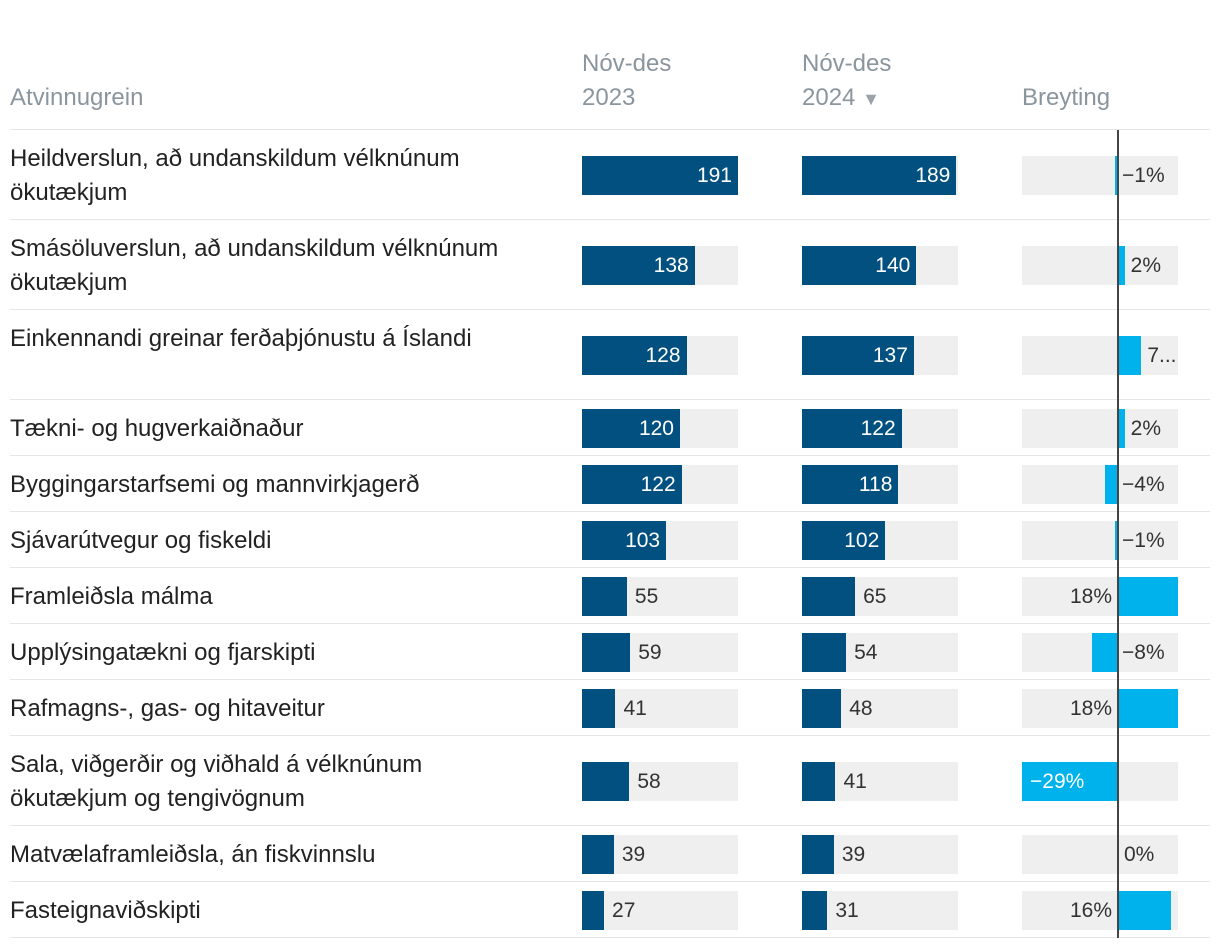  Describe the element at coordinates (855, 781) in the screenshot. I see `bar-2024-value: 41` at that location.